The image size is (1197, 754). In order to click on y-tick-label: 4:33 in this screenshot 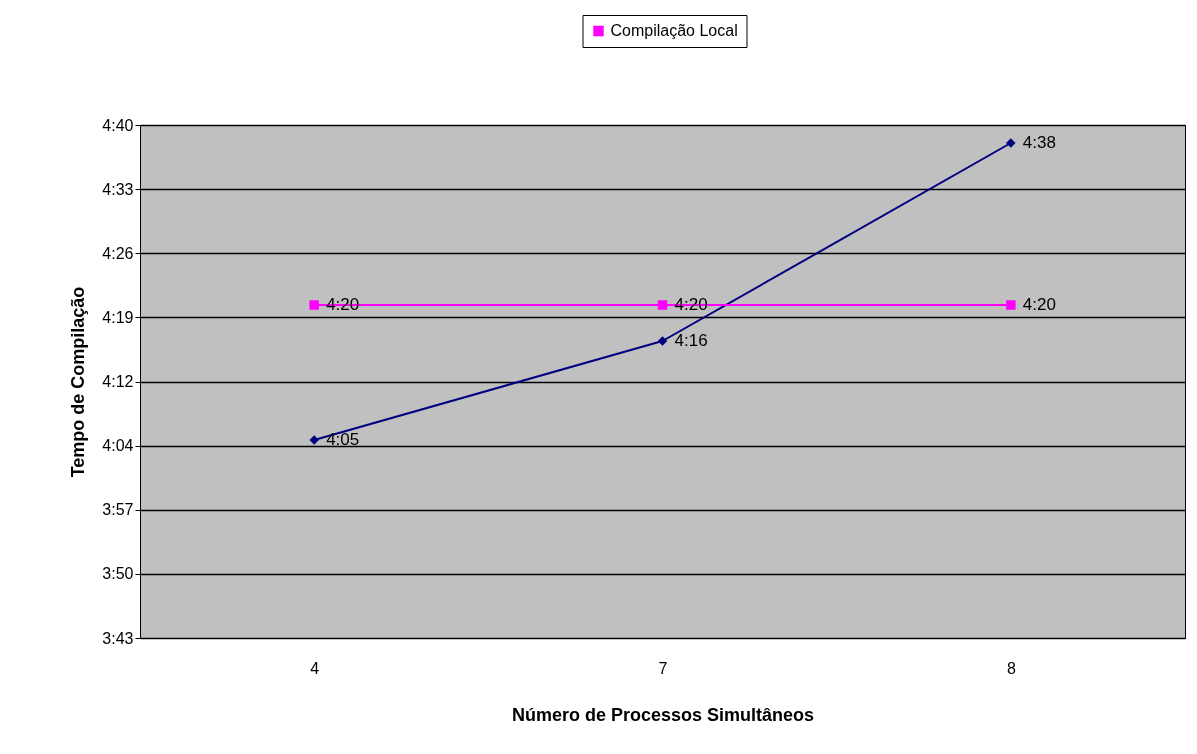, I will do `click(118, 189)`.